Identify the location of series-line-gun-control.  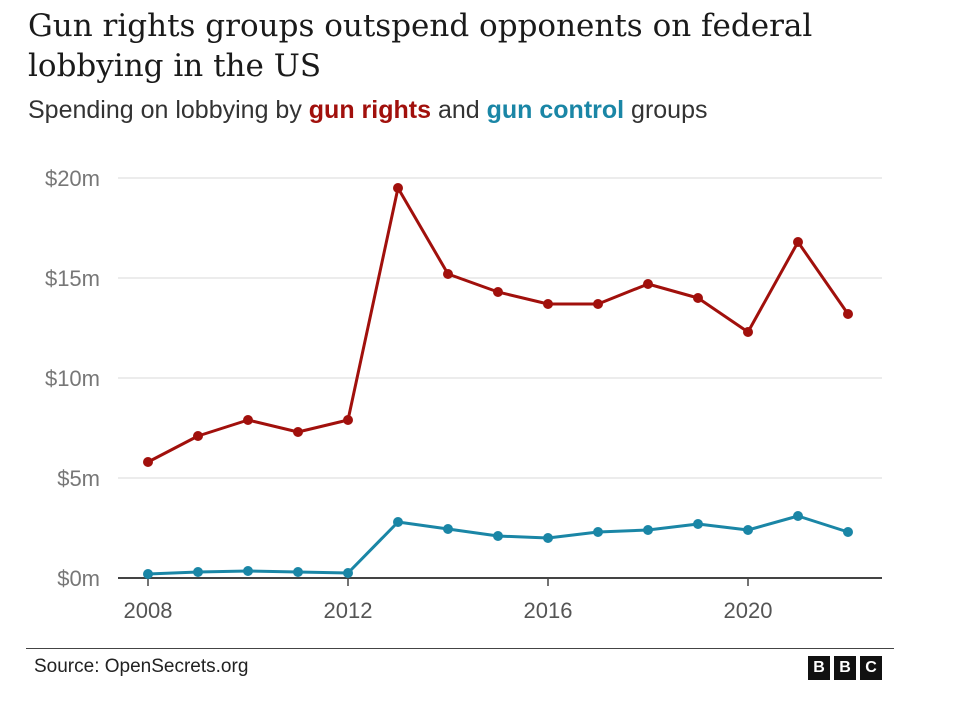
(498, 545).